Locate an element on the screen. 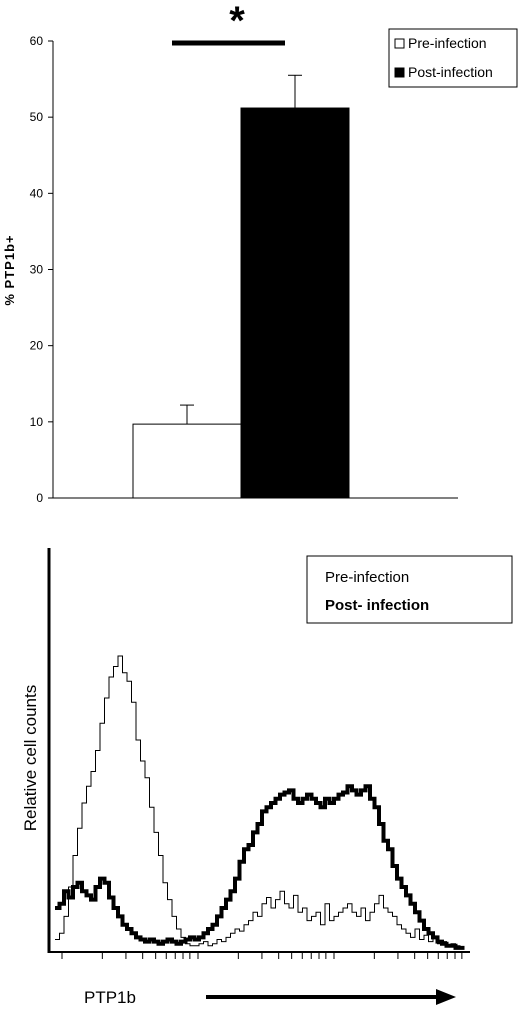 This screenshot has height=1013, width=522. series-post-infection-line is located at coordinates (260, 867).